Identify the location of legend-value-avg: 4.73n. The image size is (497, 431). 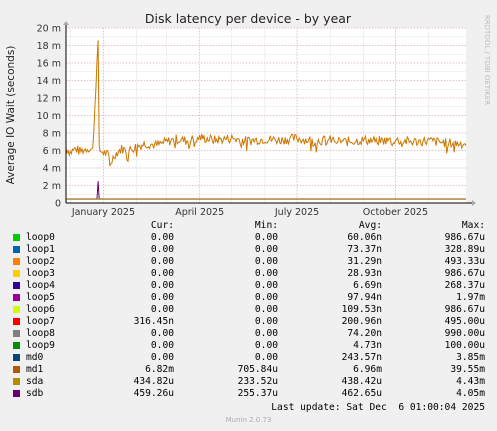
(367, 345).